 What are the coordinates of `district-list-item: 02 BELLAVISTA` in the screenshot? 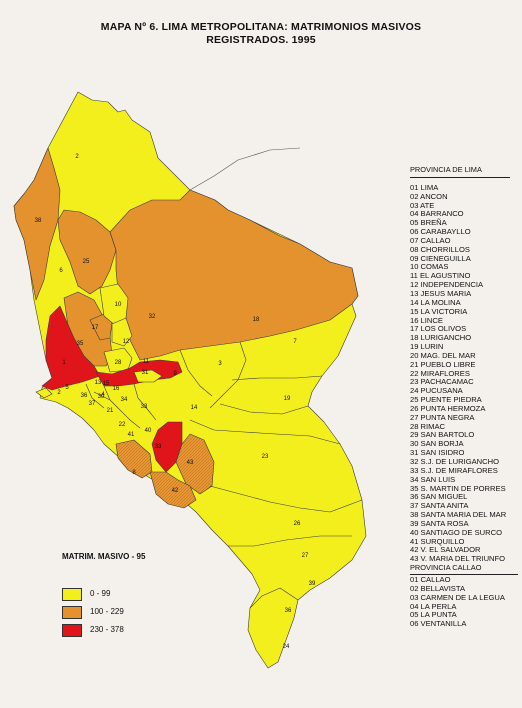 It's located at (438, 588).